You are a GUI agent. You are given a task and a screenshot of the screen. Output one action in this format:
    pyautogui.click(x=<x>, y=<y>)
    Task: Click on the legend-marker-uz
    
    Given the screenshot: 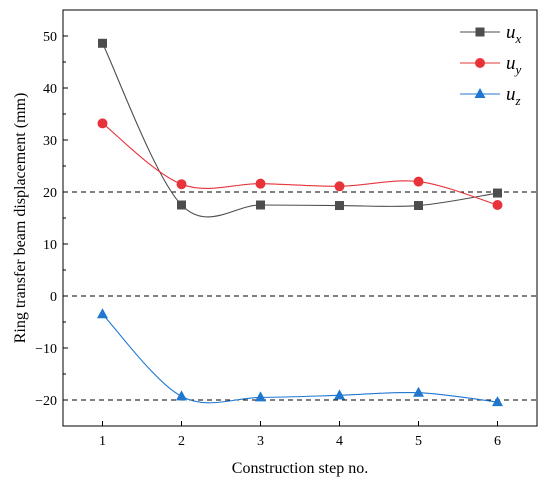 What is the action you would take?
    pyautogui.click(x=480, y=93)
    